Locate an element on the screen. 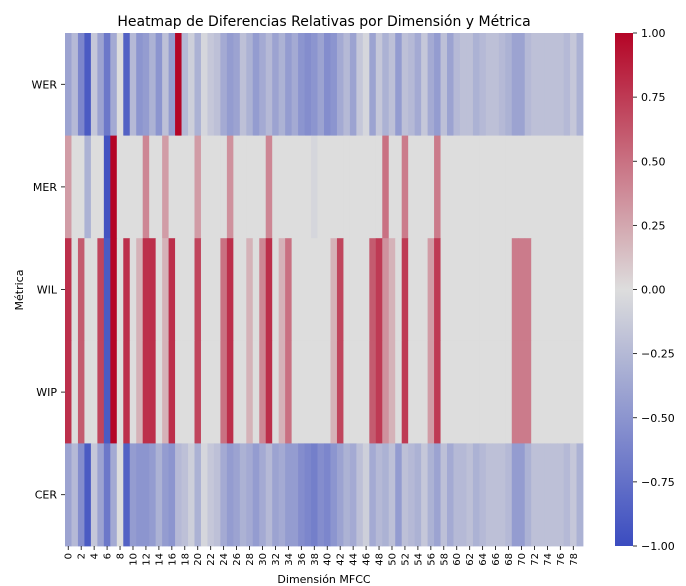  x-tick-label: 26 is located at coordinates (237, 559).